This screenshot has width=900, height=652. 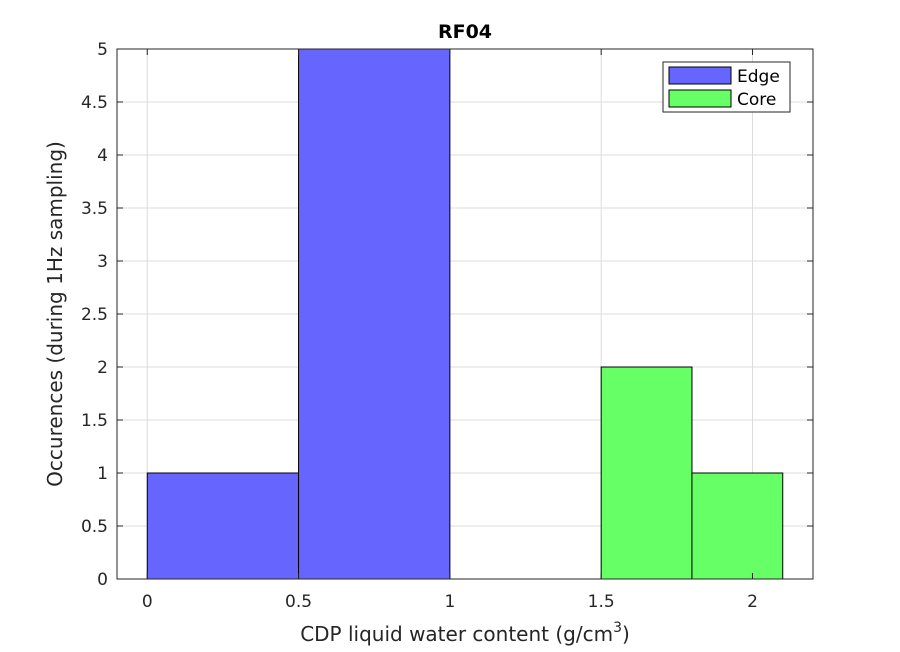 I want to click on x-tick-label: 1, so click(x=449, y=602).